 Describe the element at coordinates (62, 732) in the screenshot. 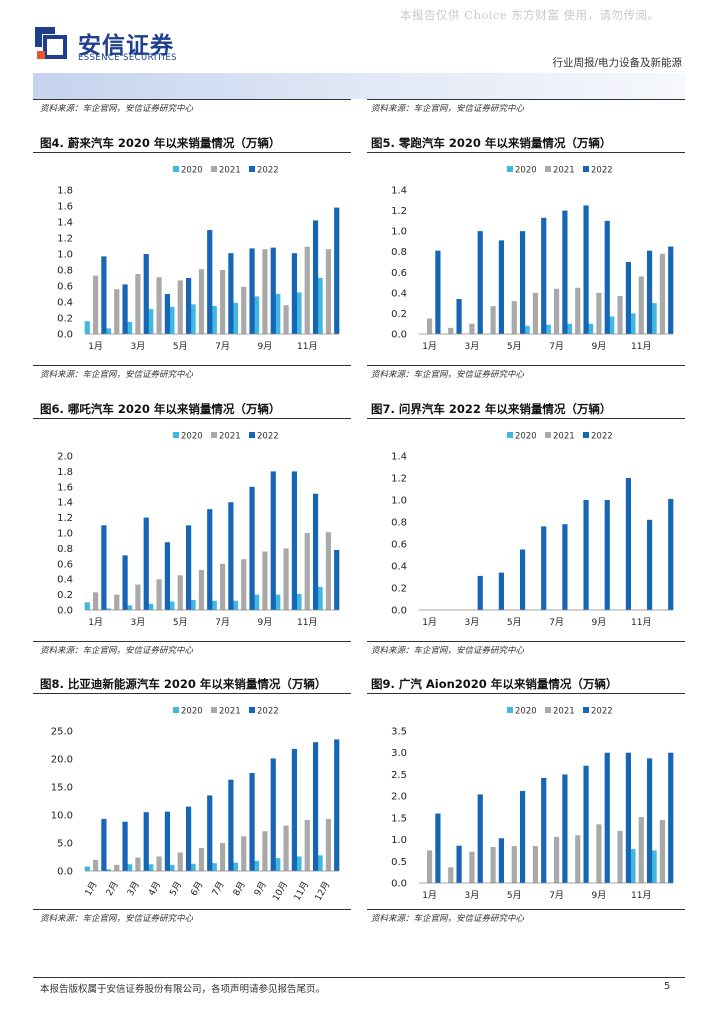

I see `y-tick-label: 25.0` at that location.